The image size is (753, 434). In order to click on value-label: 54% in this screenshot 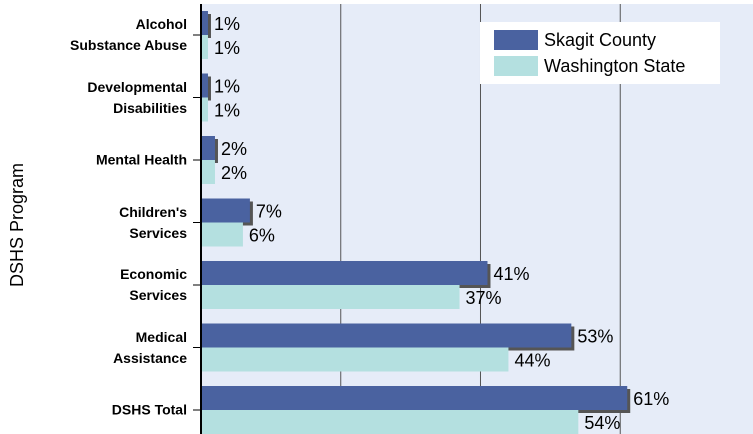, I will do `click(602, 423)`.